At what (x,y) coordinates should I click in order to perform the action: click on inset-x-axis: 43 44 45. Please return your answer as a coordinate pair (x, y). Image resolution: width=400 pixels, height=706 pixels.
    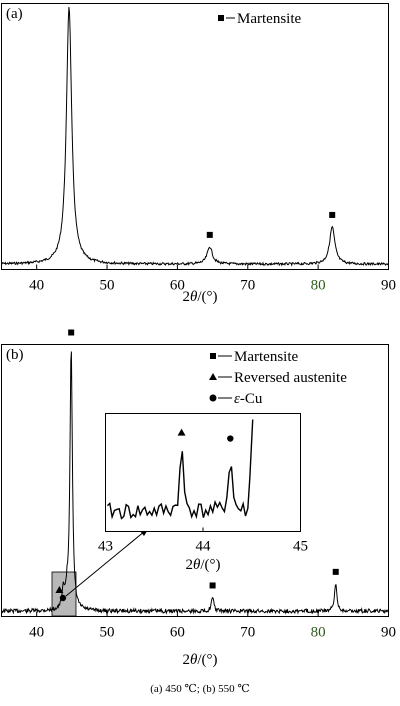
    Looking at the image, I should click on (203, 541).